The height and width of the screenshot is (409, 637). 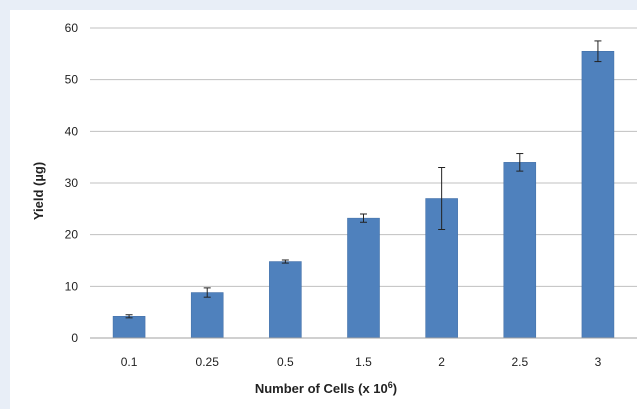 I want to click on y-tick-label: 30, so click(x=72, y=183).